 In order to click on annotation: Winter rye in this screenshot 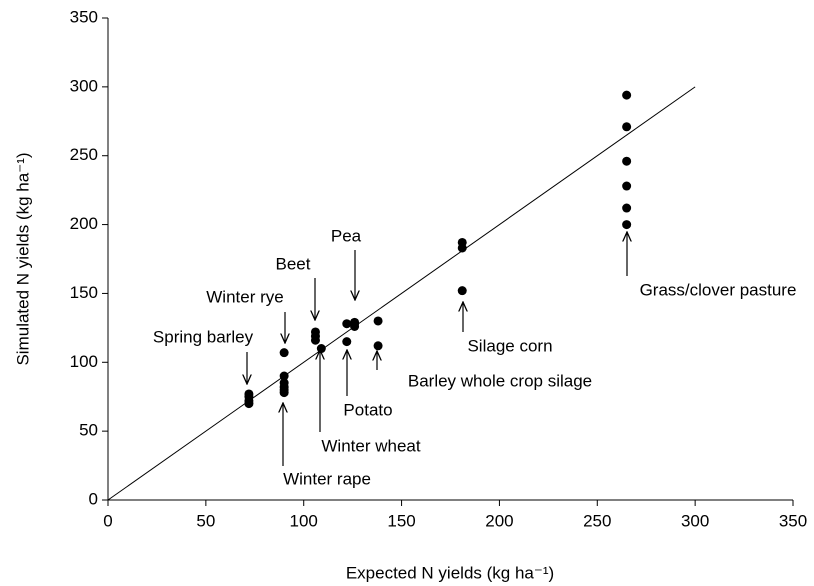, I will do `click(244, 296)`.